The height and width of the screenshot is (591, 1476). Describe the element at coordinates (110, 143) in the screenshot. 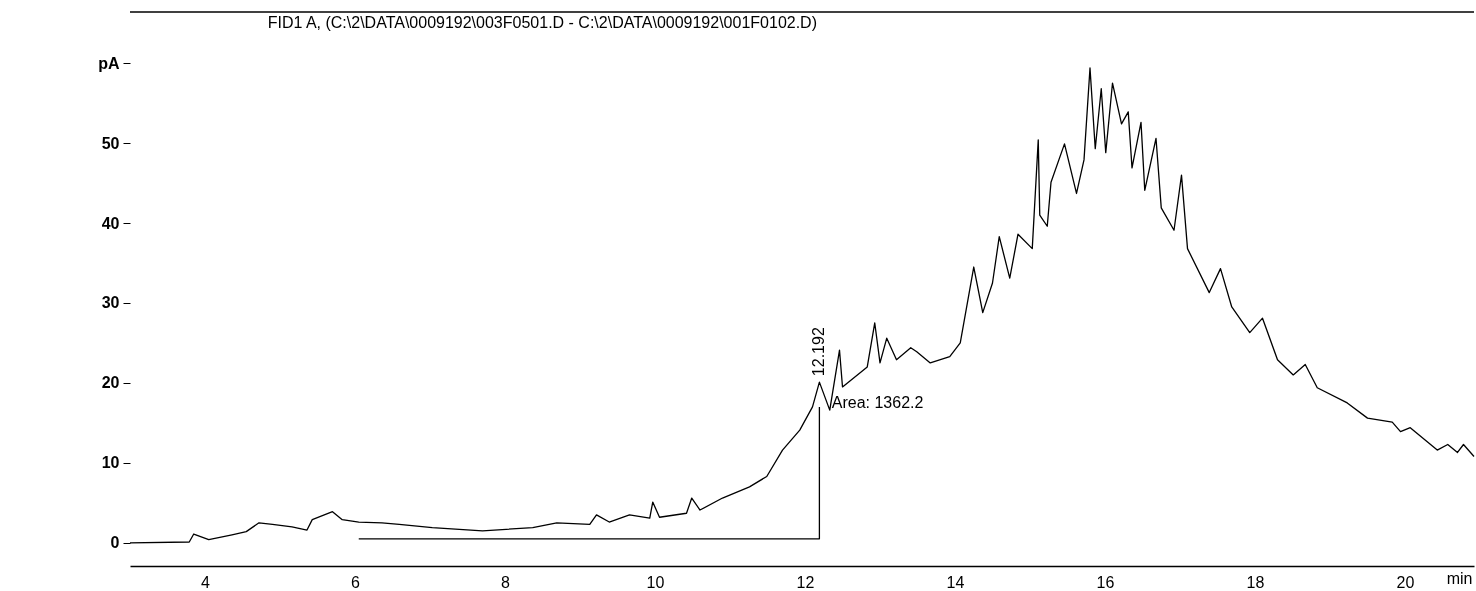

I see `y-tick-label: 50` at that location.